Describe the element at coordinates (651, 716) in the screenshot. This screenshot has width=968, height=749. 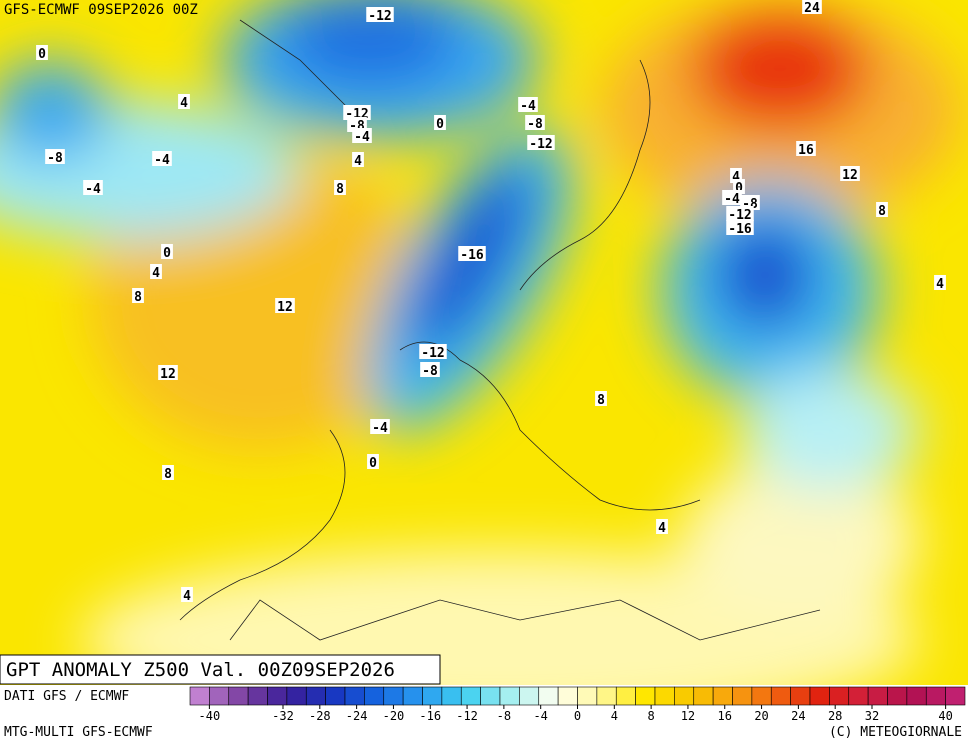
I see `colorbar-tick-label: 8` at that location.